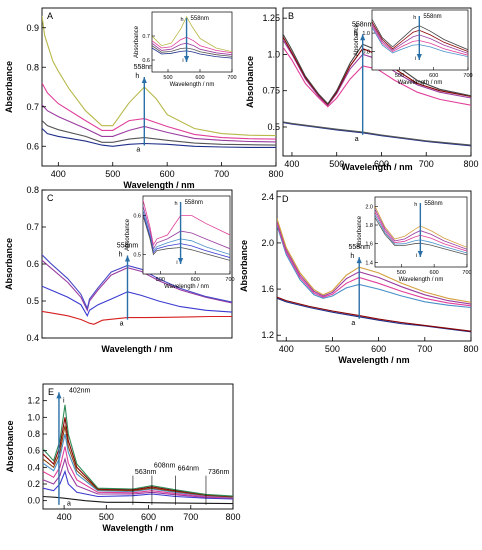 Image resolution: width=482 pixels, height=550 pixels. Describe the element at coordinates (186, 40) in the screenshot. I see `inset-trend-arrow` at that location.